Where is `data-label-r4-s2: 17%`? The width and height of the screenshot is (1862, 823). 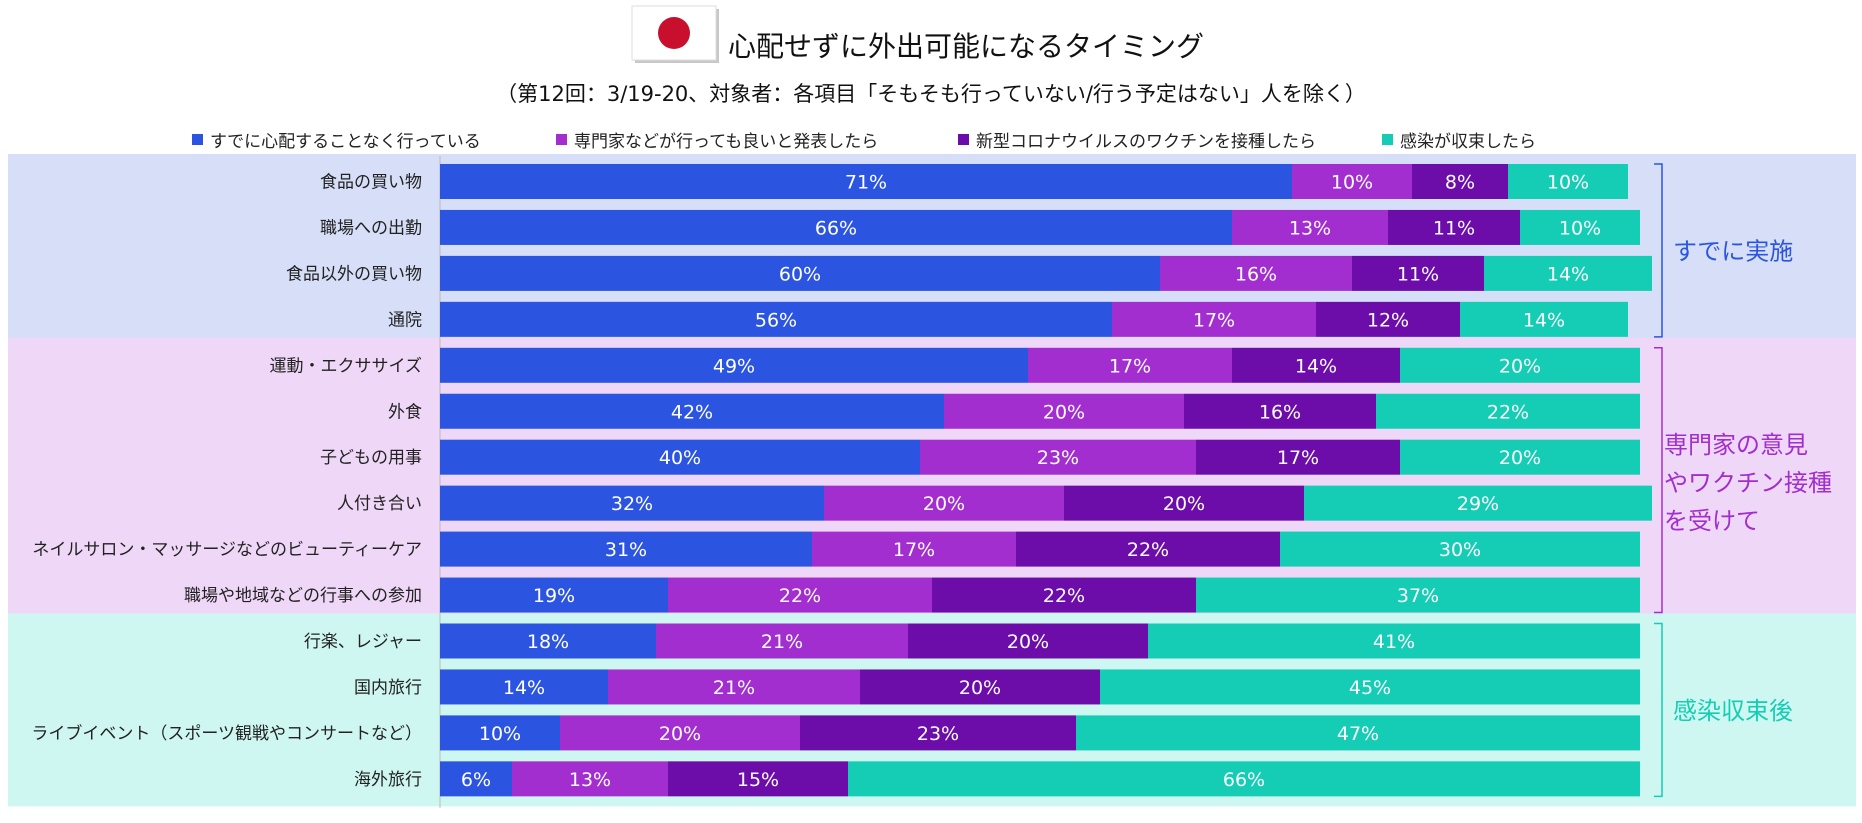 data-label-r4-s2: 17% is located at coordinates (1214, 320).